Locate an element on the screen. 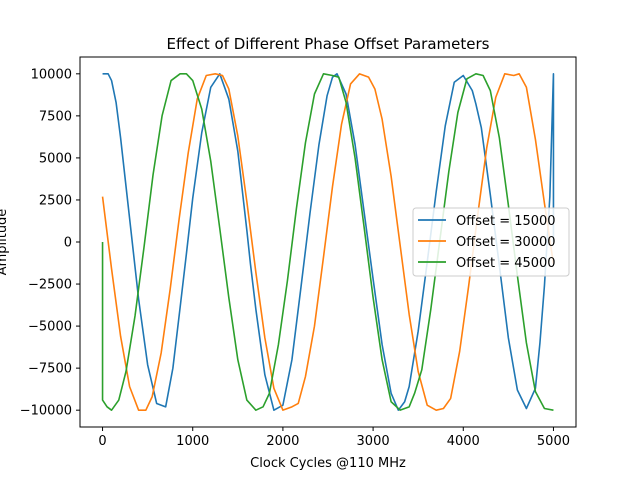 This screenshot has width=640, height=480. y-tick-label: −2500 is located at coordinates (50, 285).